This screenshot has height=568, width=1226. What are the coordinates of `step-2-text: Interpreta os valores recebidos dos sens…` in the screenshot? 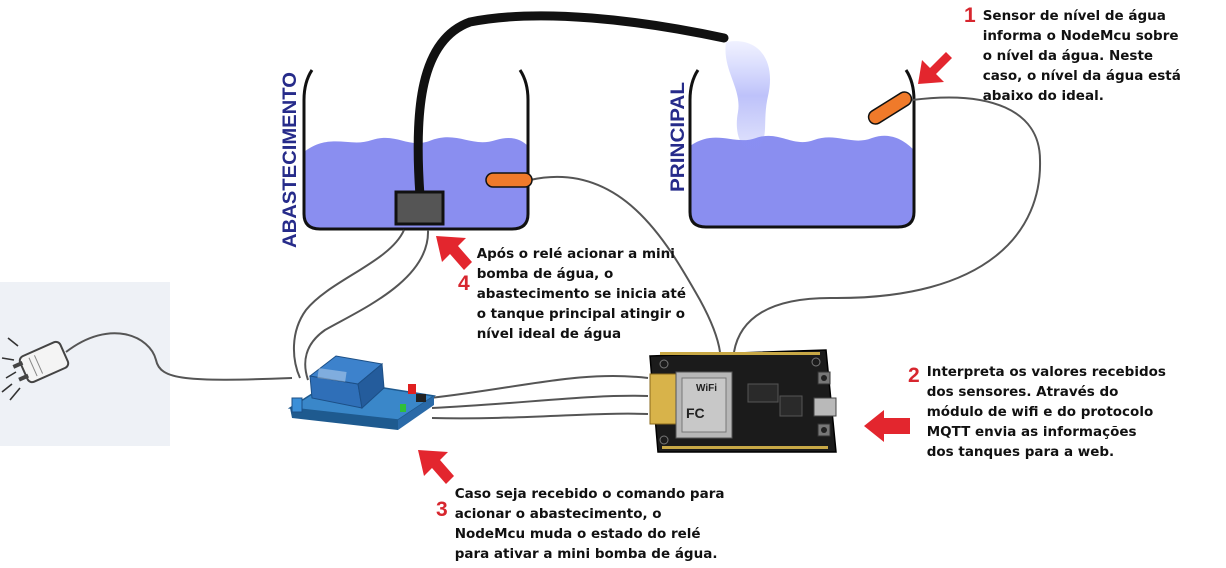 It's located at (1046, 412).